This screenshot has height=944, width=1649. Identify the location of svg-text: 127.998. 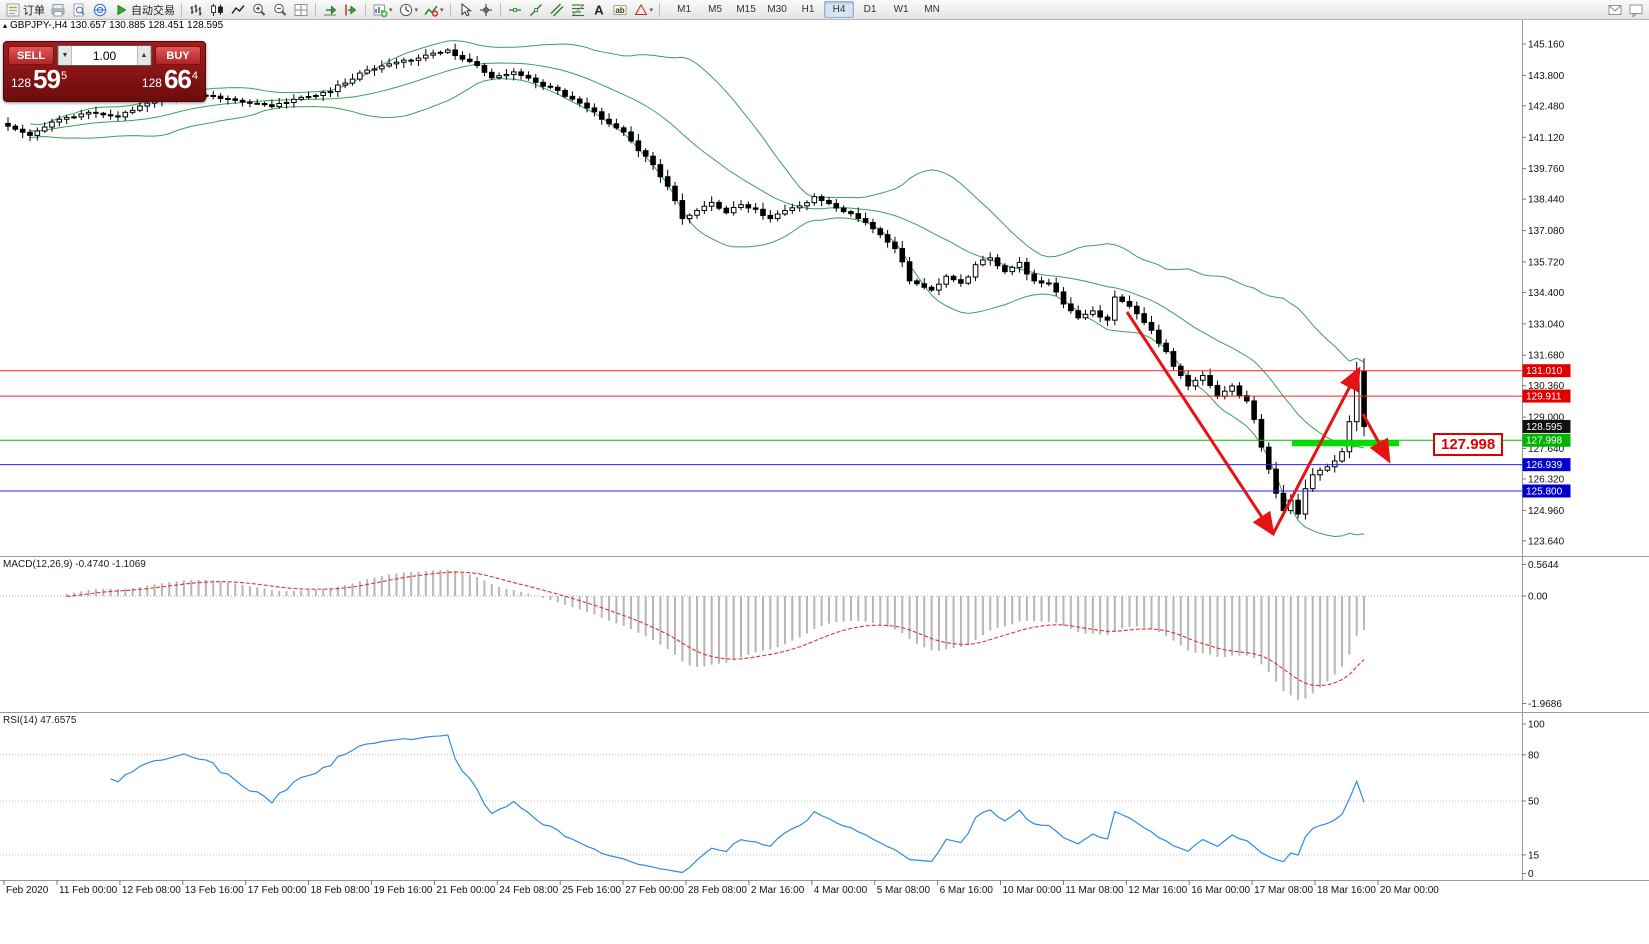
(1544, 441).